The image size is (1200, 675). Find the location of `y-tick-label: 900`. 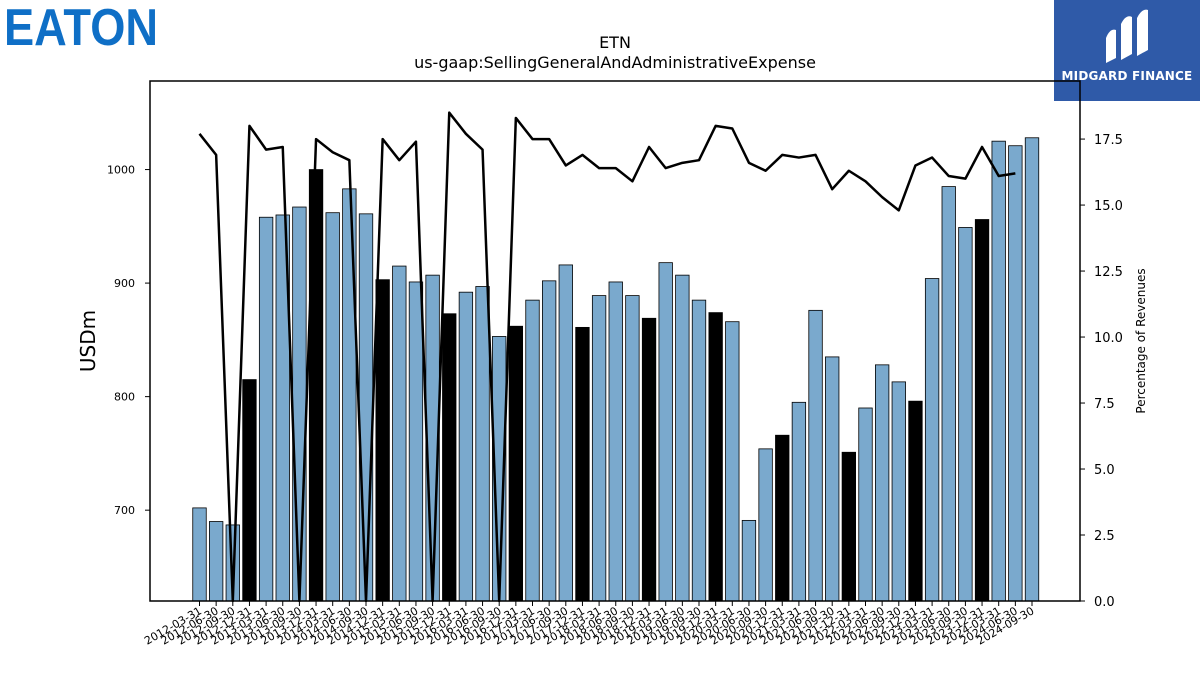

y-tick-label: 900 is located at coordinates (124, 283).